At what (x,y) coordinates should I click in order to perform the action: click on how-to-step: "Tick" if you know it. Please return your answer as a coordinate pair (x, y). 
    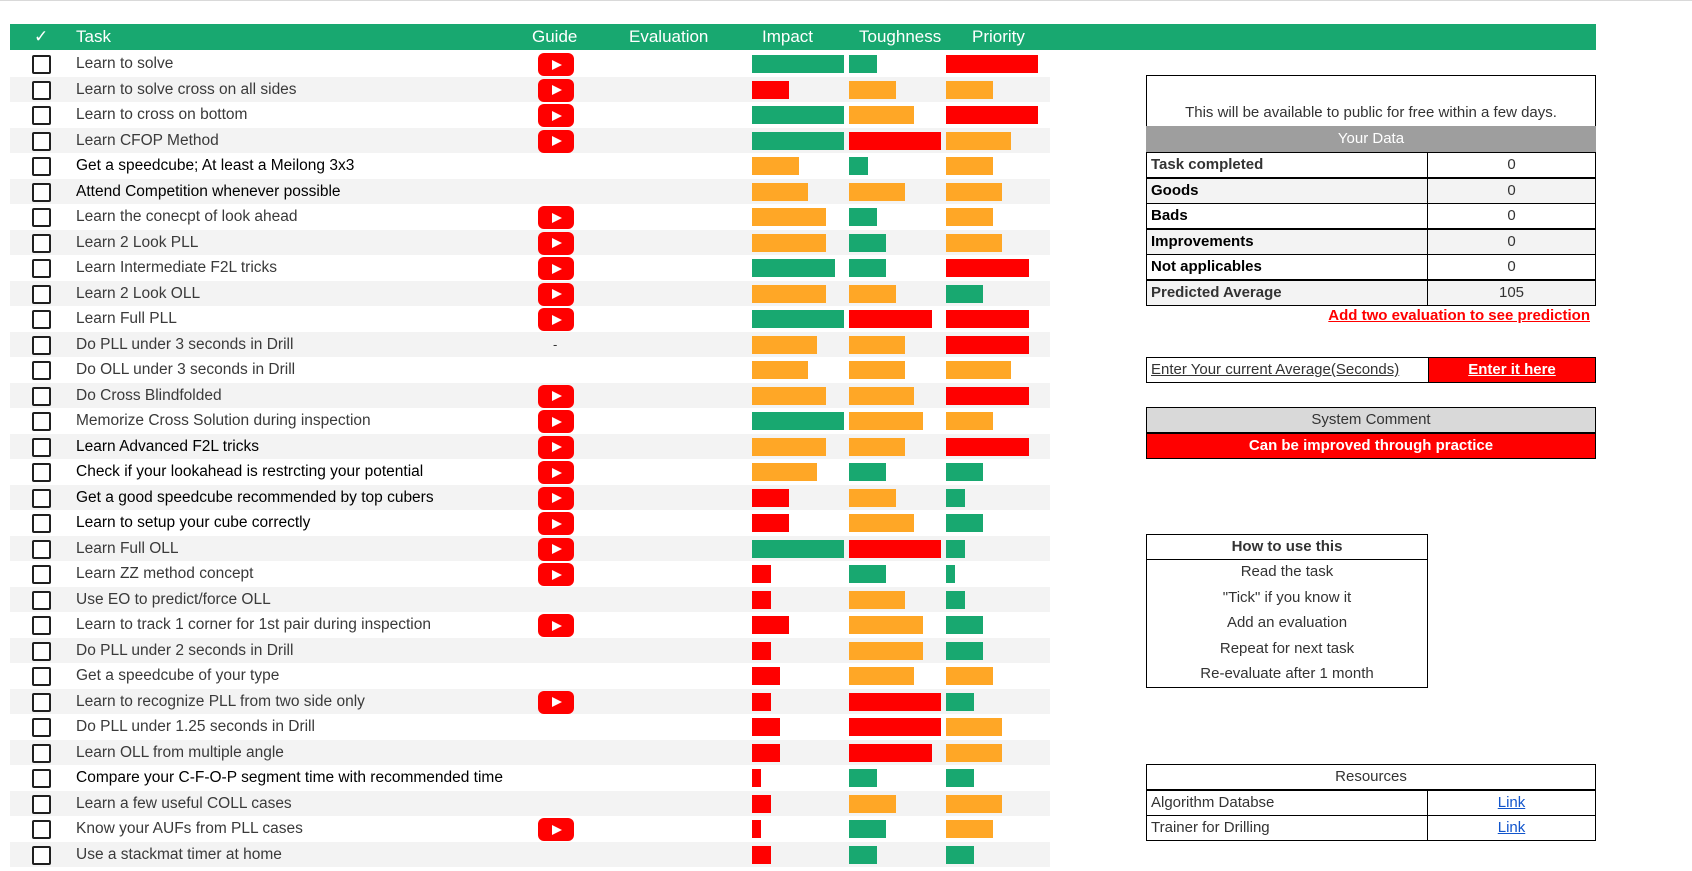
    Looking at the image, I should click on (1287, 597).